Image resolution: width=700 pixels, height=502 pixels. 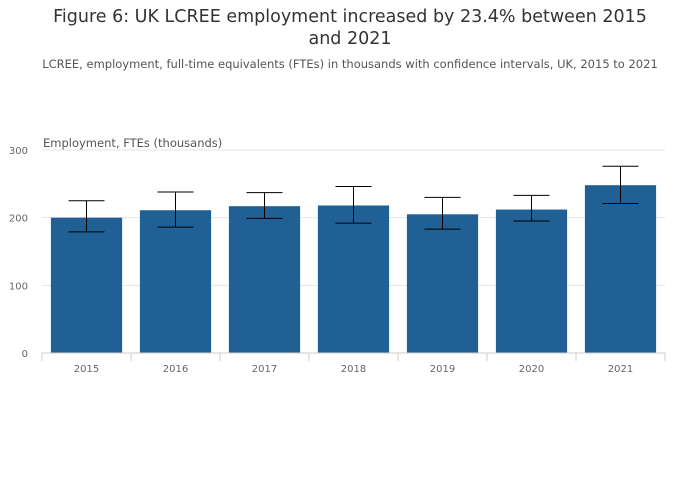 I want to click on bar-2021, so click(x=620, y=269).